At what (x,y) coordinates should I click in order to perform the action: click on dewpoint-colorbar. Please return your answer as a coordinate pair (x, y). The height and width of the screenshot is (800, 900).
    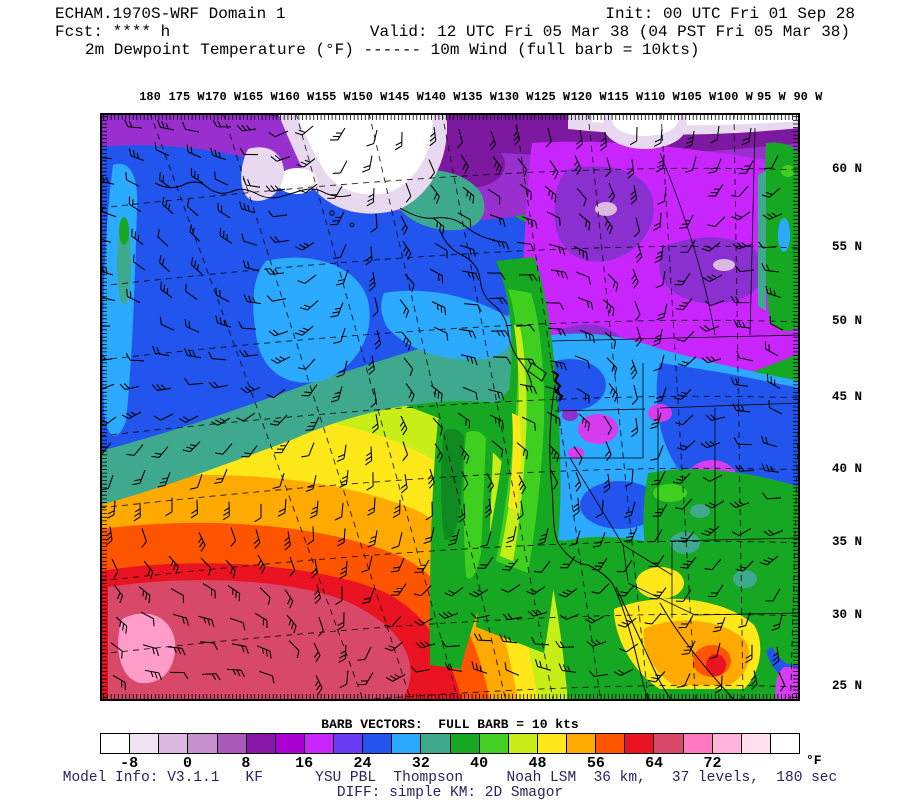
    Looking at the image, I should click on (450, 743).